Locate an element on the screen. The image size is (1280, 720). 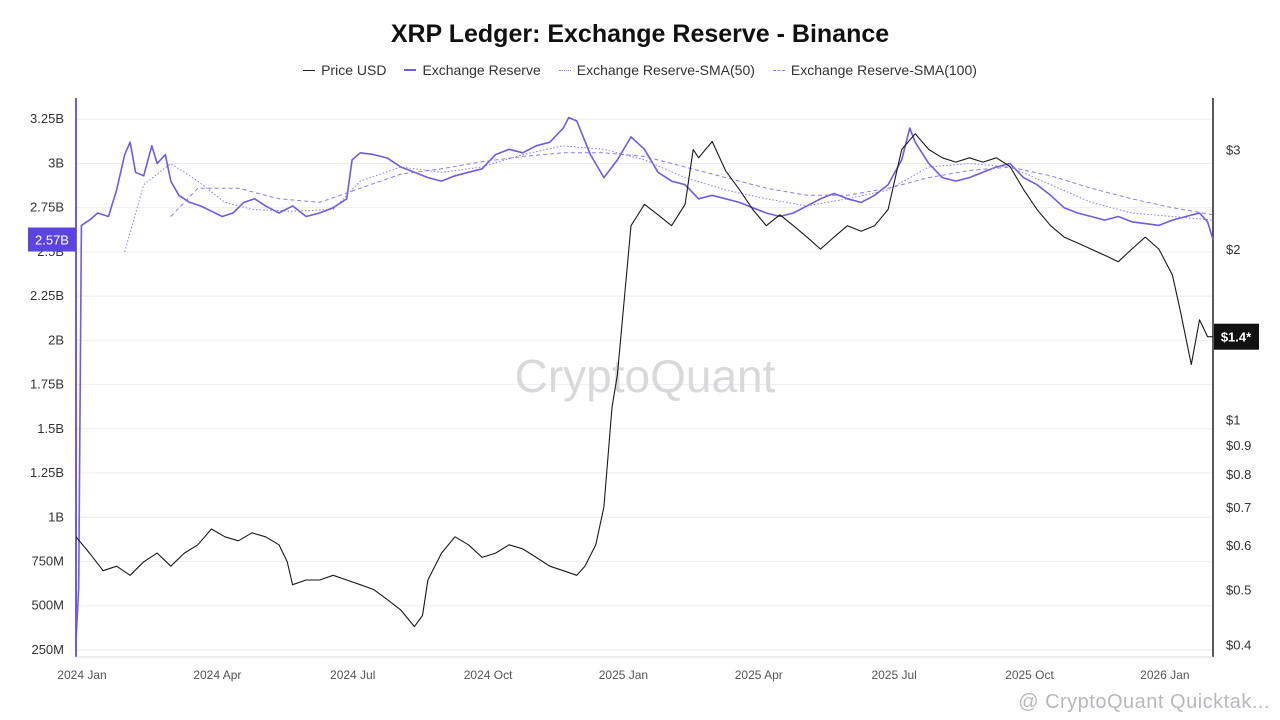
legend-swatch-exchange-reserve is located at coordinates (410, 70).